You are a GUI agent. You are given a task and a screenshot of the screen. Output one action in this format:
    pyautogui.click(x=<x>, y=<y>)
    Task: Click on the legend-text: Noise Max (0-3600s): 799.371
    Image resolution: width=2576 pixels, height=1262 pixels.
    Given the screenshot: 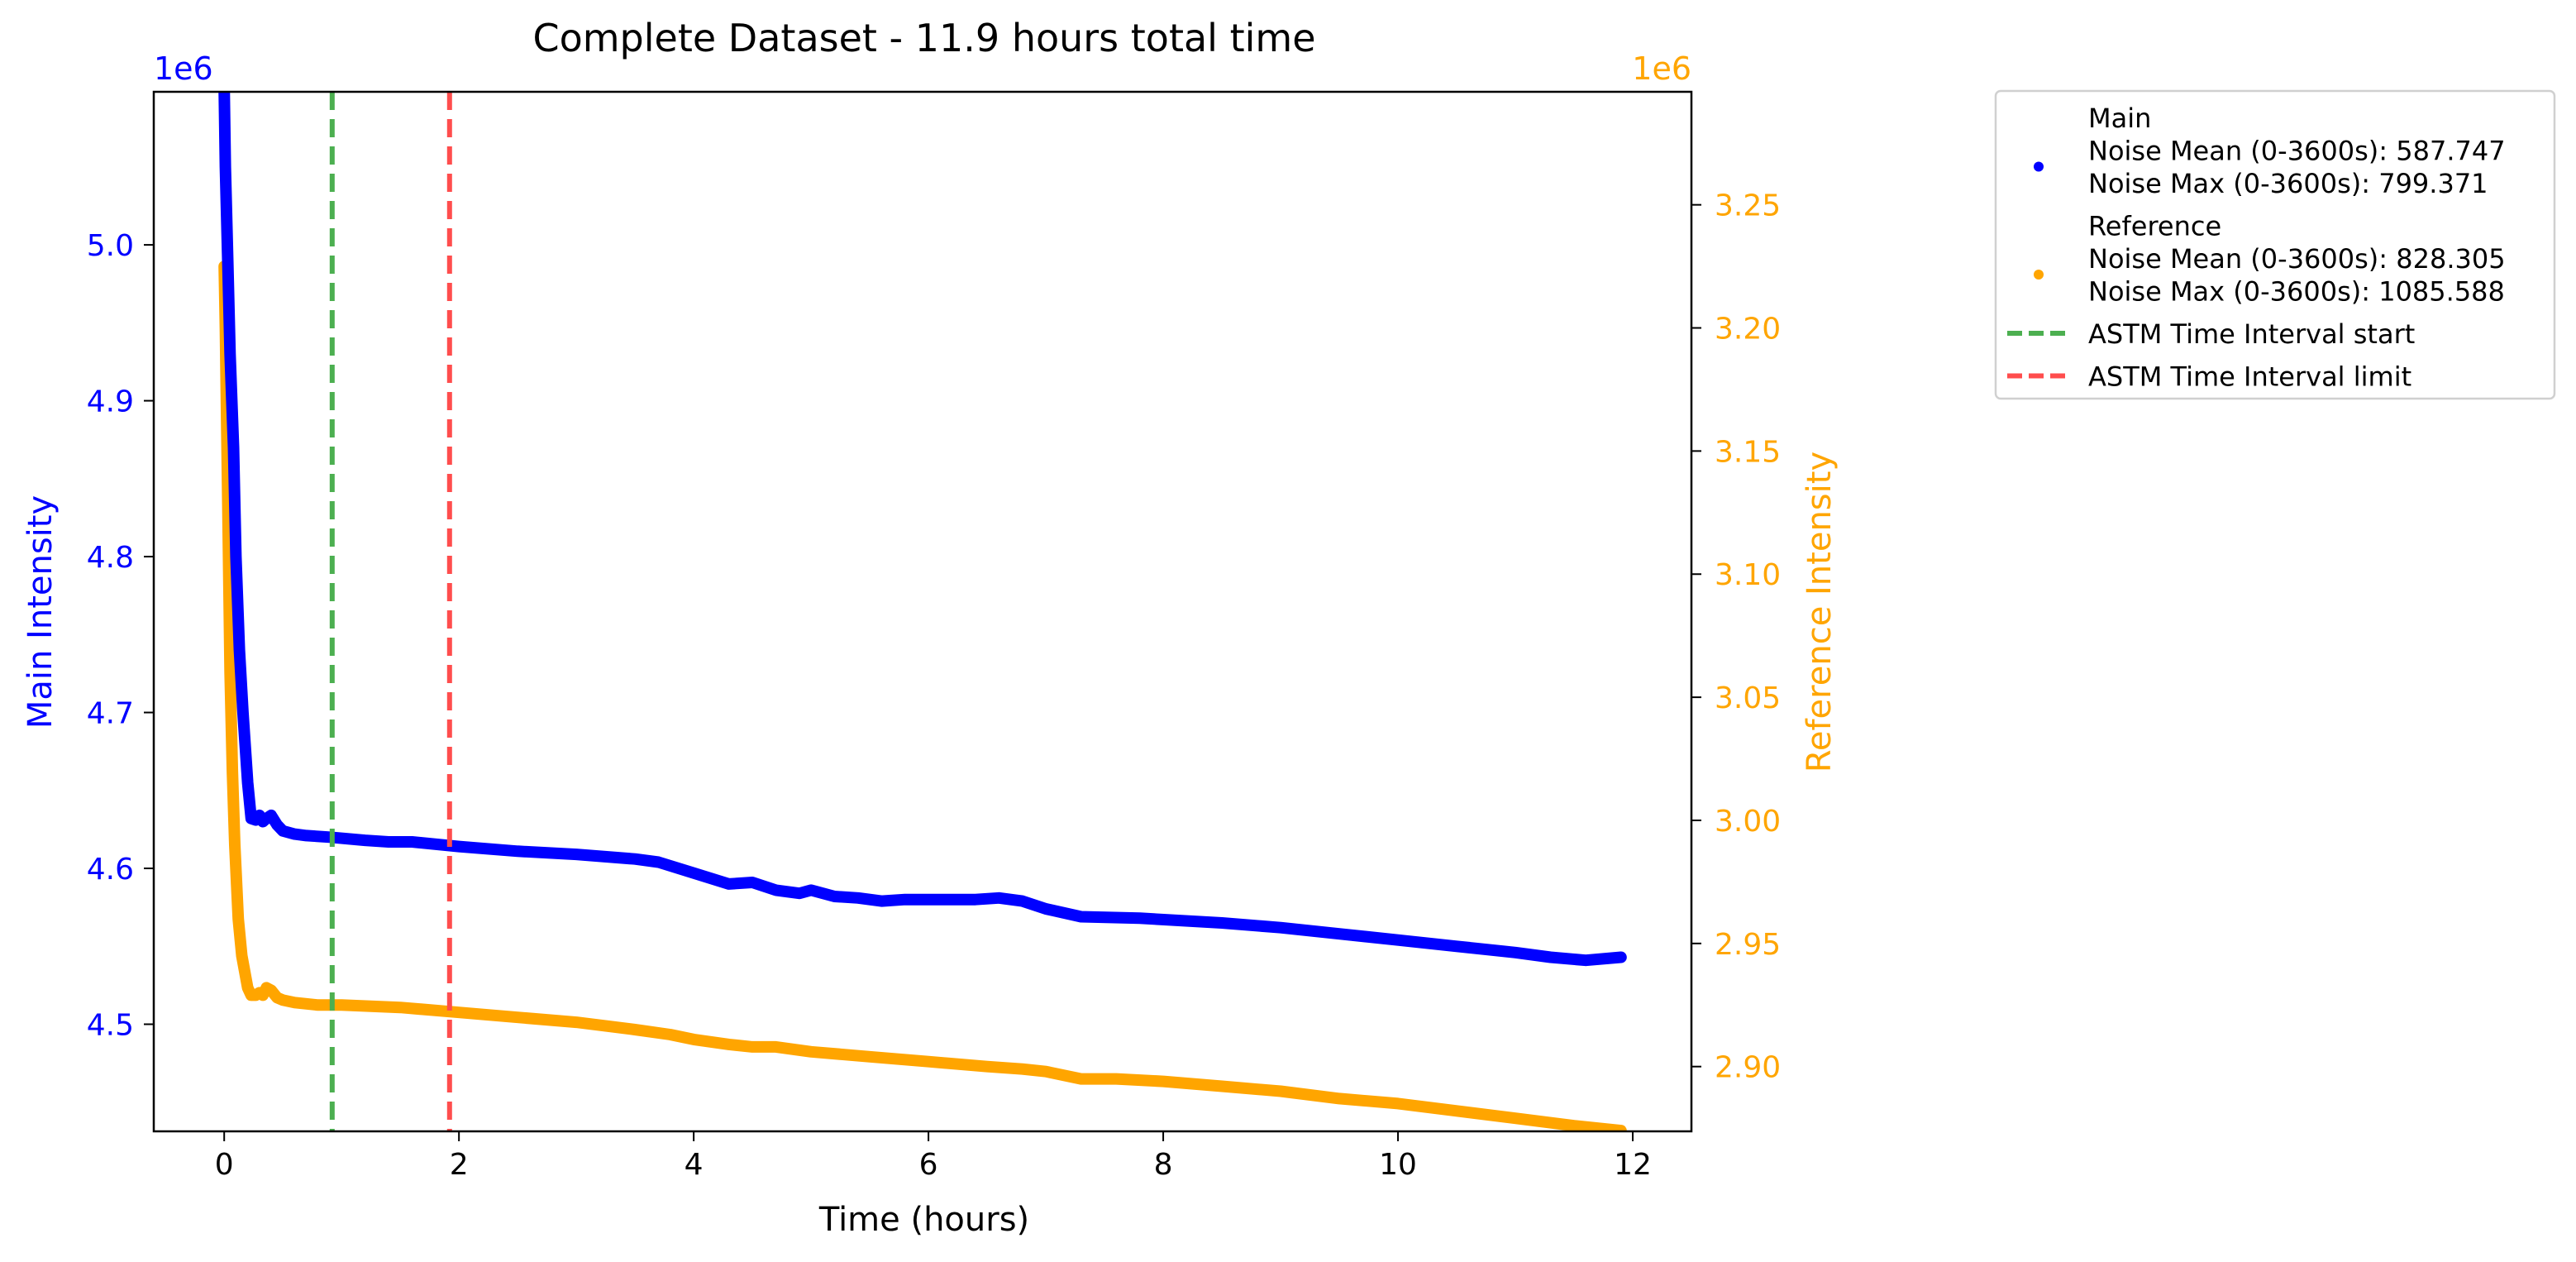 What is the action you would take?
    pyautogui.click(x=2288, y=183)
    